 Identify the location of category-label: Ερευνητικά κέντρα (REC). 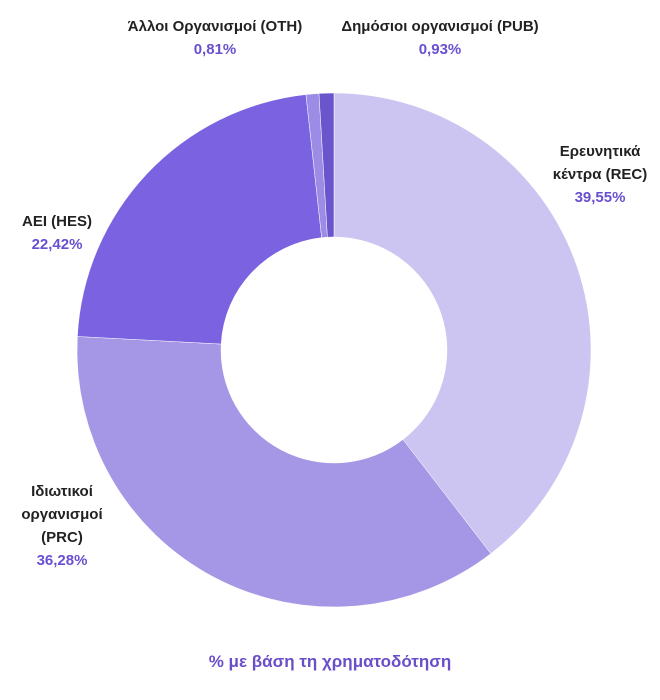
(600, 163).